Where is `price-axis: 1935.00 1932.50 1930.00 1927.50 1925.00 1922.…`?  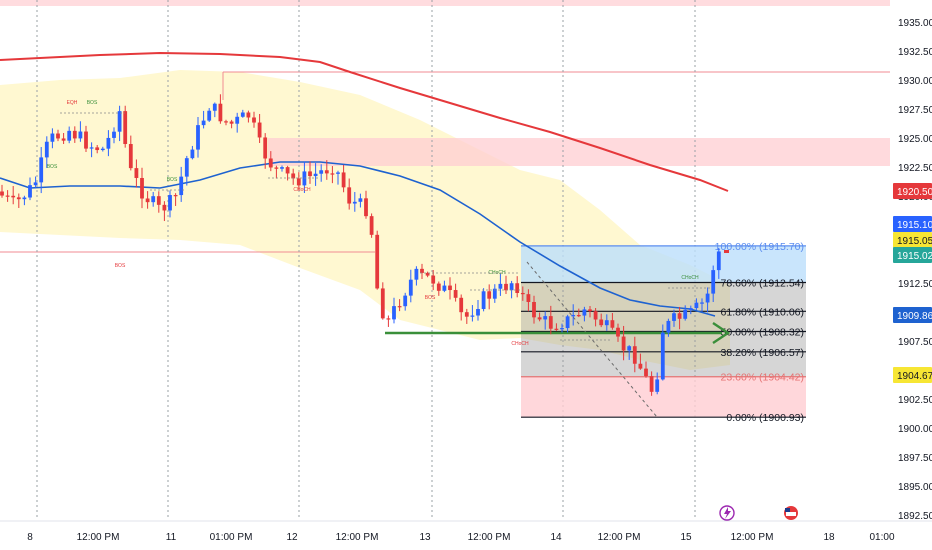
price-axis: 1935.00 1932.50 1930.00 1927.50 1925.00 1922.… is located at coordinates (911, 275).